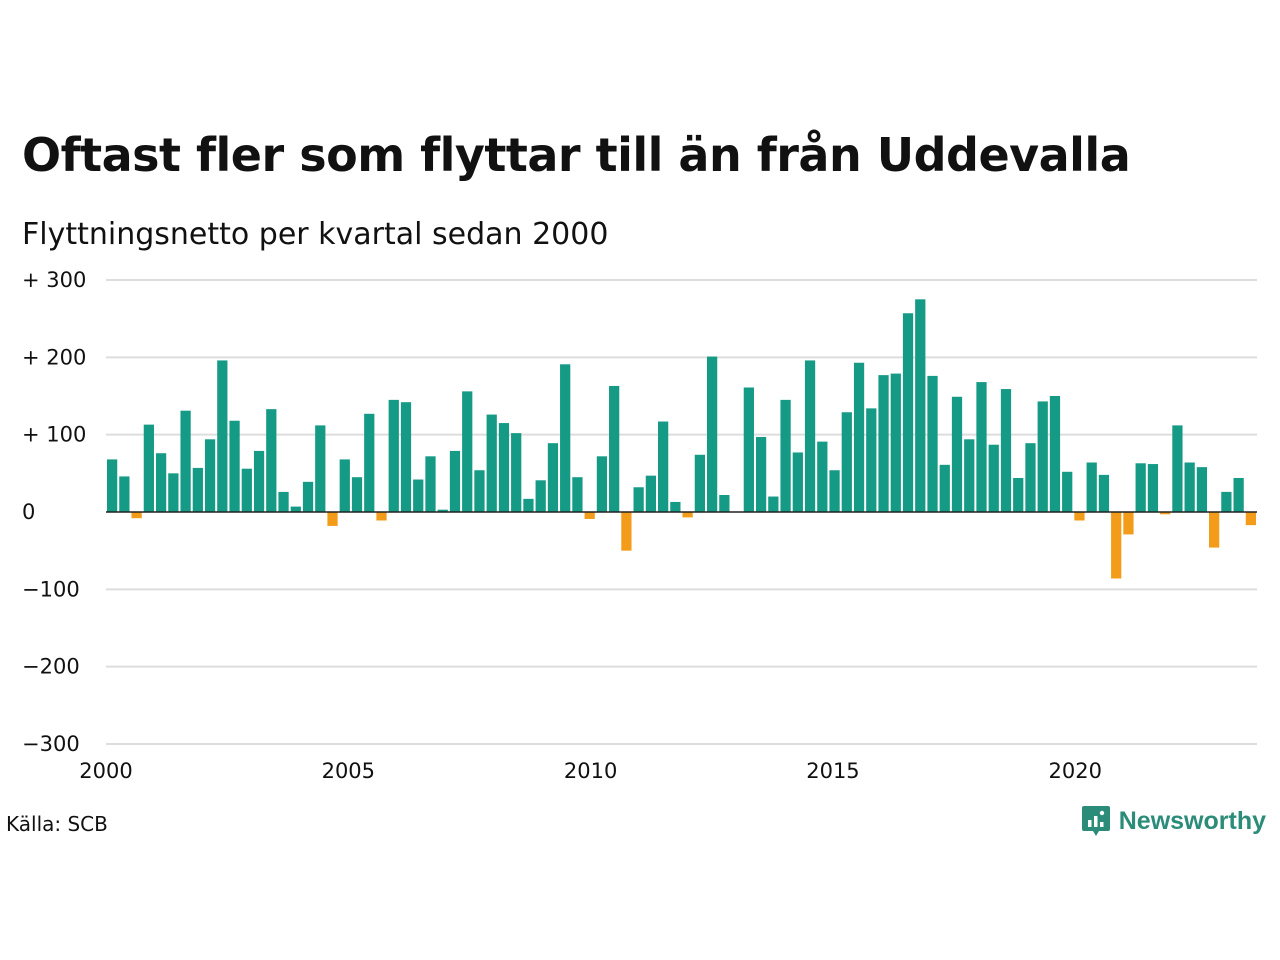 This screenshot has height=960, width=1280. What do you see at coordinates (1075, 771) in the screenshot?
I see `x-tick-label: 2020` at bounding box center [1075, 771].